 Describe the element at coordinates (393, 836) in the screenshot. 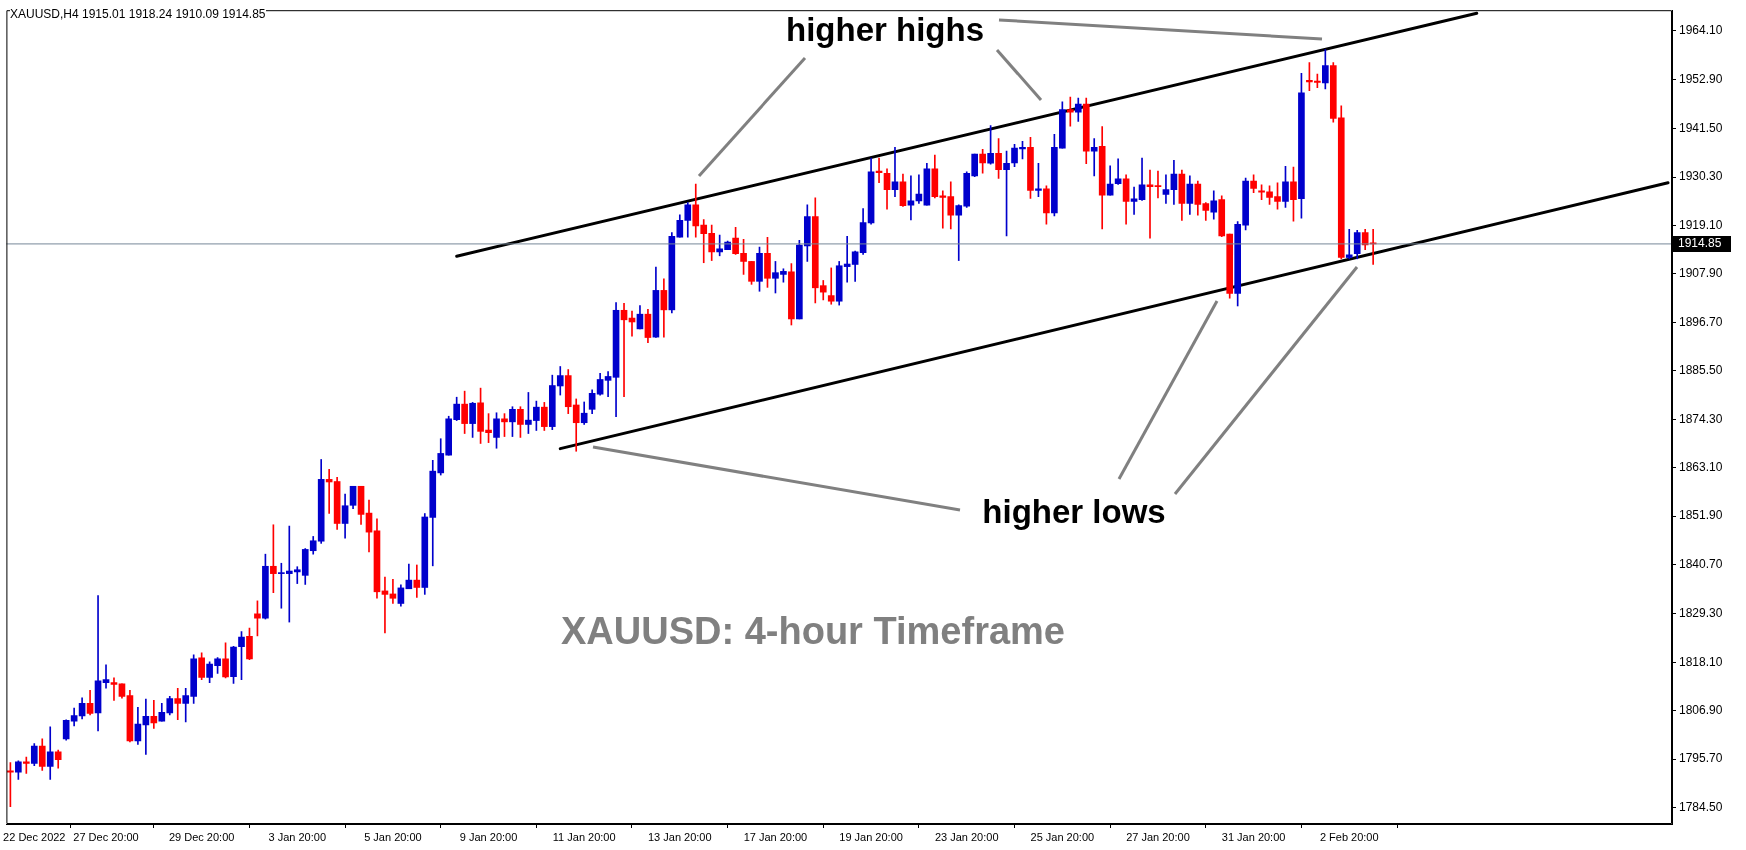

I see `x-tick-label: 5 Jan 20:00` at that location.